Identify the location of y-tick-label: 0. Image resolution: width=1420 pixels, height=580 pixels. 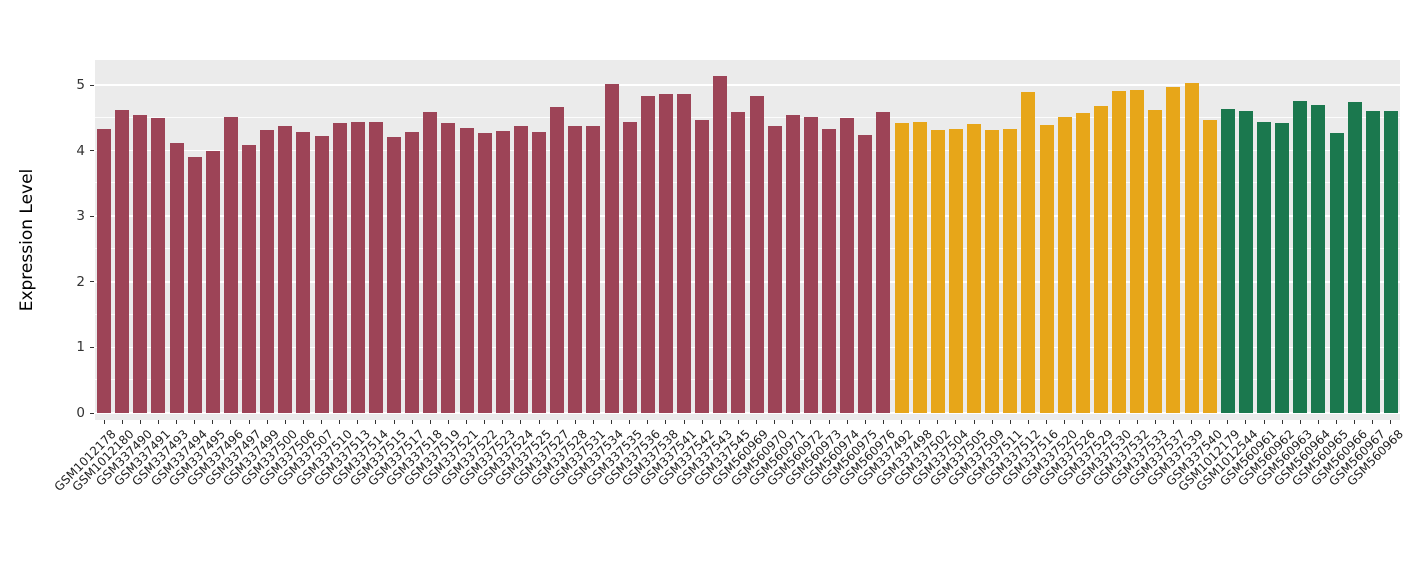
(80, 413).